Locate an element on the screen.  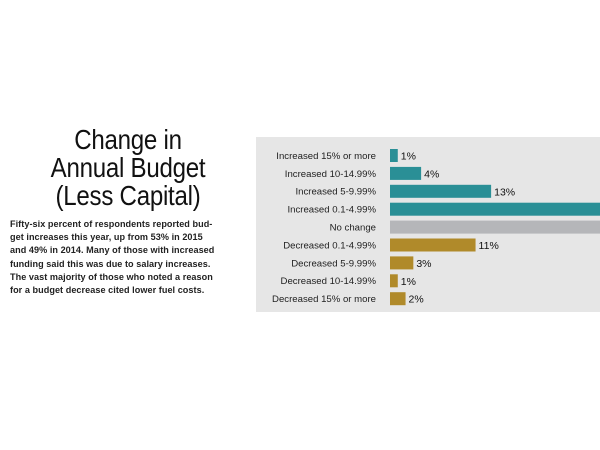
heading-line-2: Annual Budget is located at coordinates (128, 167).